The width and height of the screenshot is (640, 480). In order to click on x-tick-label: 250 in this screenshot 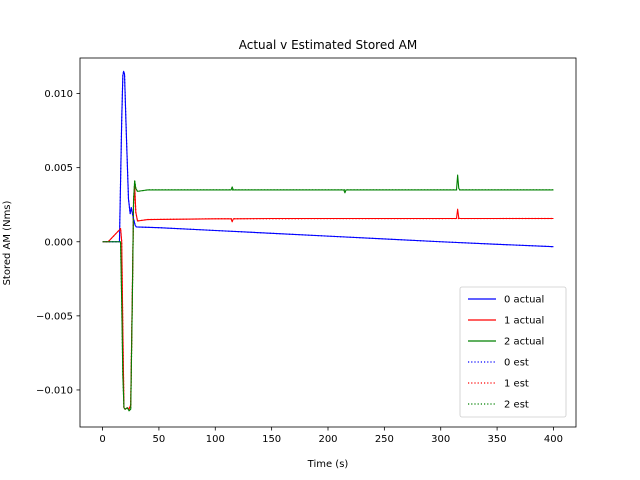, I will do `click(384, 439)`.